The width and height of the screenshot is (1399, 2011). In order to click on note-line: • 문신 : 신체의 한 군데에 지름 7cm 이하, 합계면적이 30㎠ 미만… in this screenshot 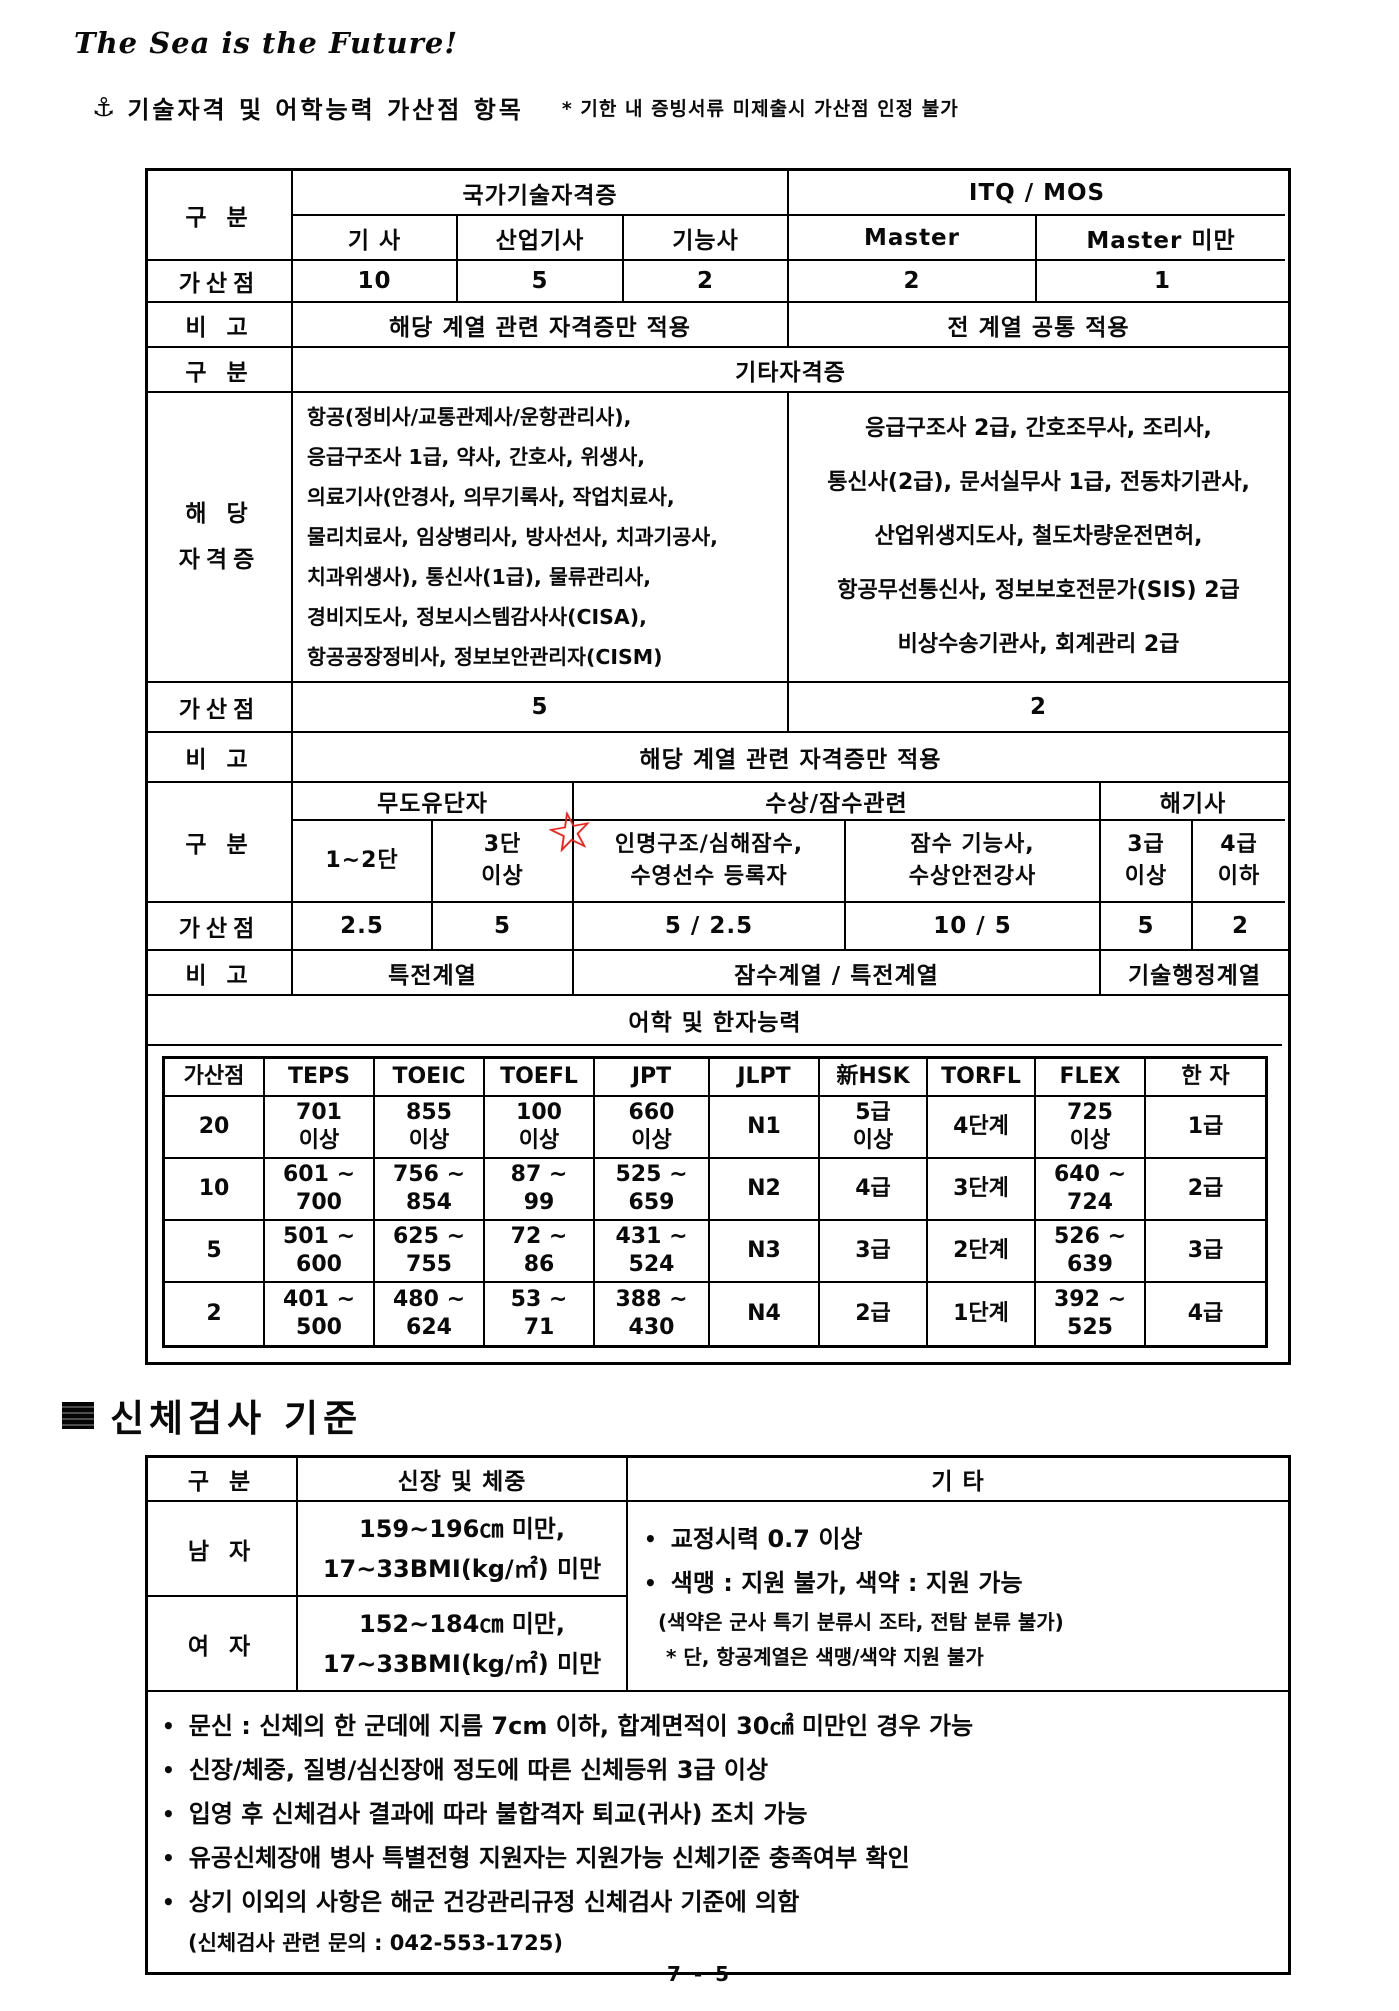, I will do `click(567, 1726)`.